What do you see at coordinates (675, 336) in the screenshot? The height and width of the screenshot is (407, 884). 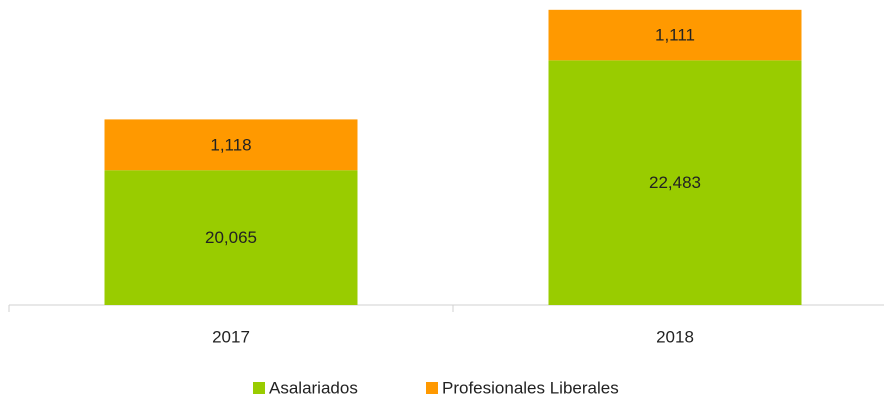 I see `x-tick-label: 2018` at bounding box center [675, 336].